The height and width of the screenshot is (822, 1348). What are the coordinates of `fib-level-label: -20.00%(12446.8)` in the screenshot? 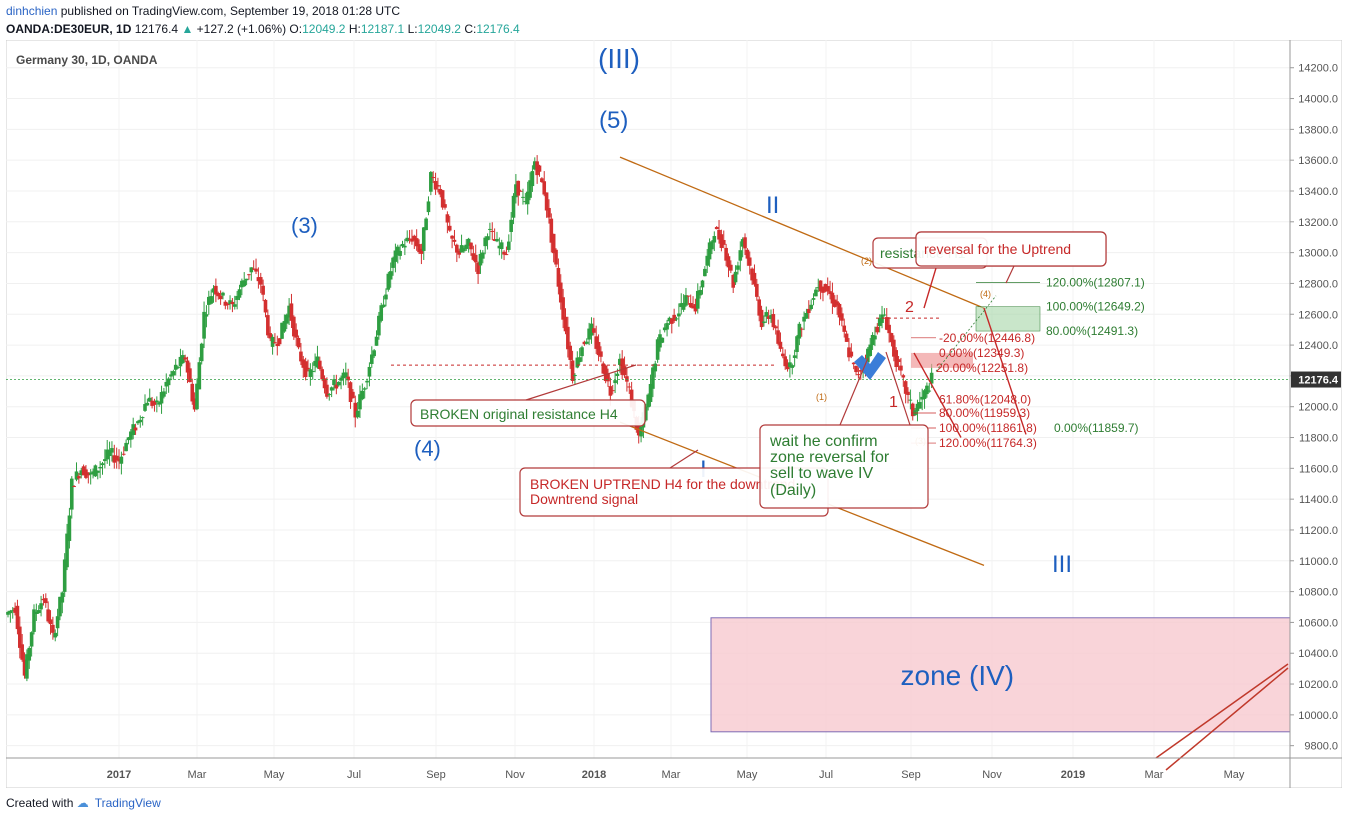 It's located at (987, 338).